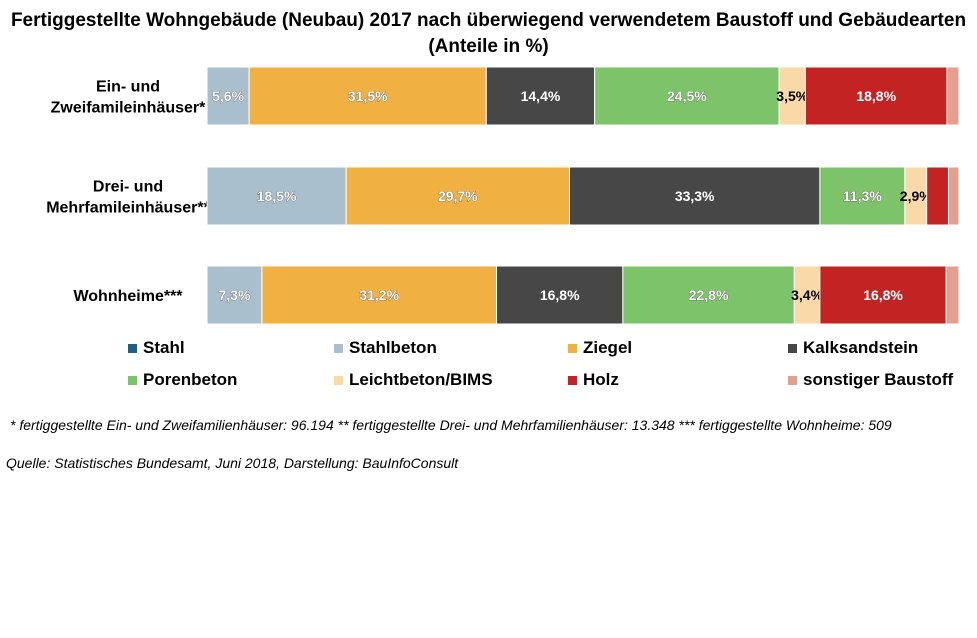  I want to click on data-label: 31,2%, so click(379, 295).